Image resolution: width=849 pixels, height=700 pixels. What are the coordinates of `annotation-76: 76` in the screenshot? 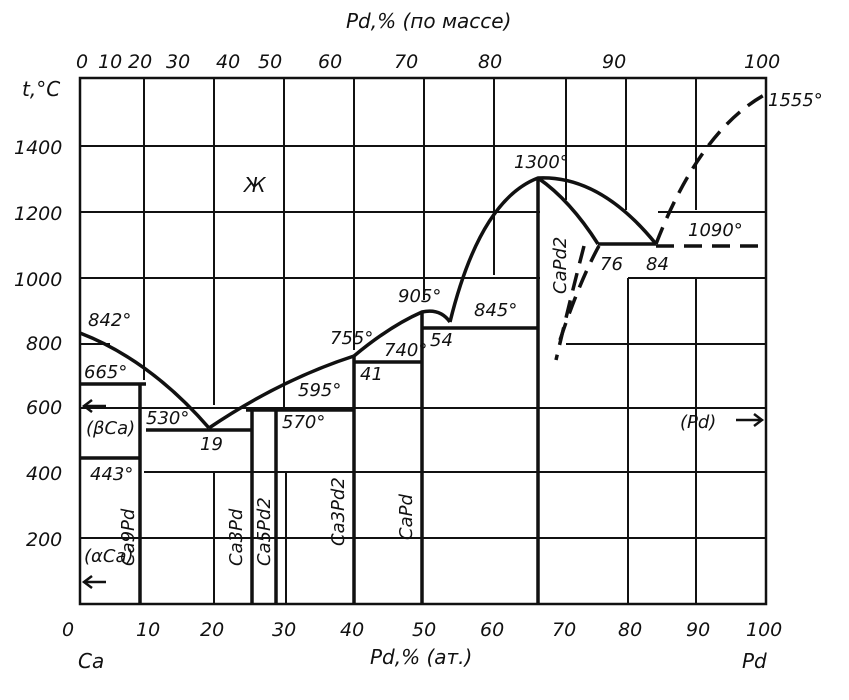 It's located at (611, 264).